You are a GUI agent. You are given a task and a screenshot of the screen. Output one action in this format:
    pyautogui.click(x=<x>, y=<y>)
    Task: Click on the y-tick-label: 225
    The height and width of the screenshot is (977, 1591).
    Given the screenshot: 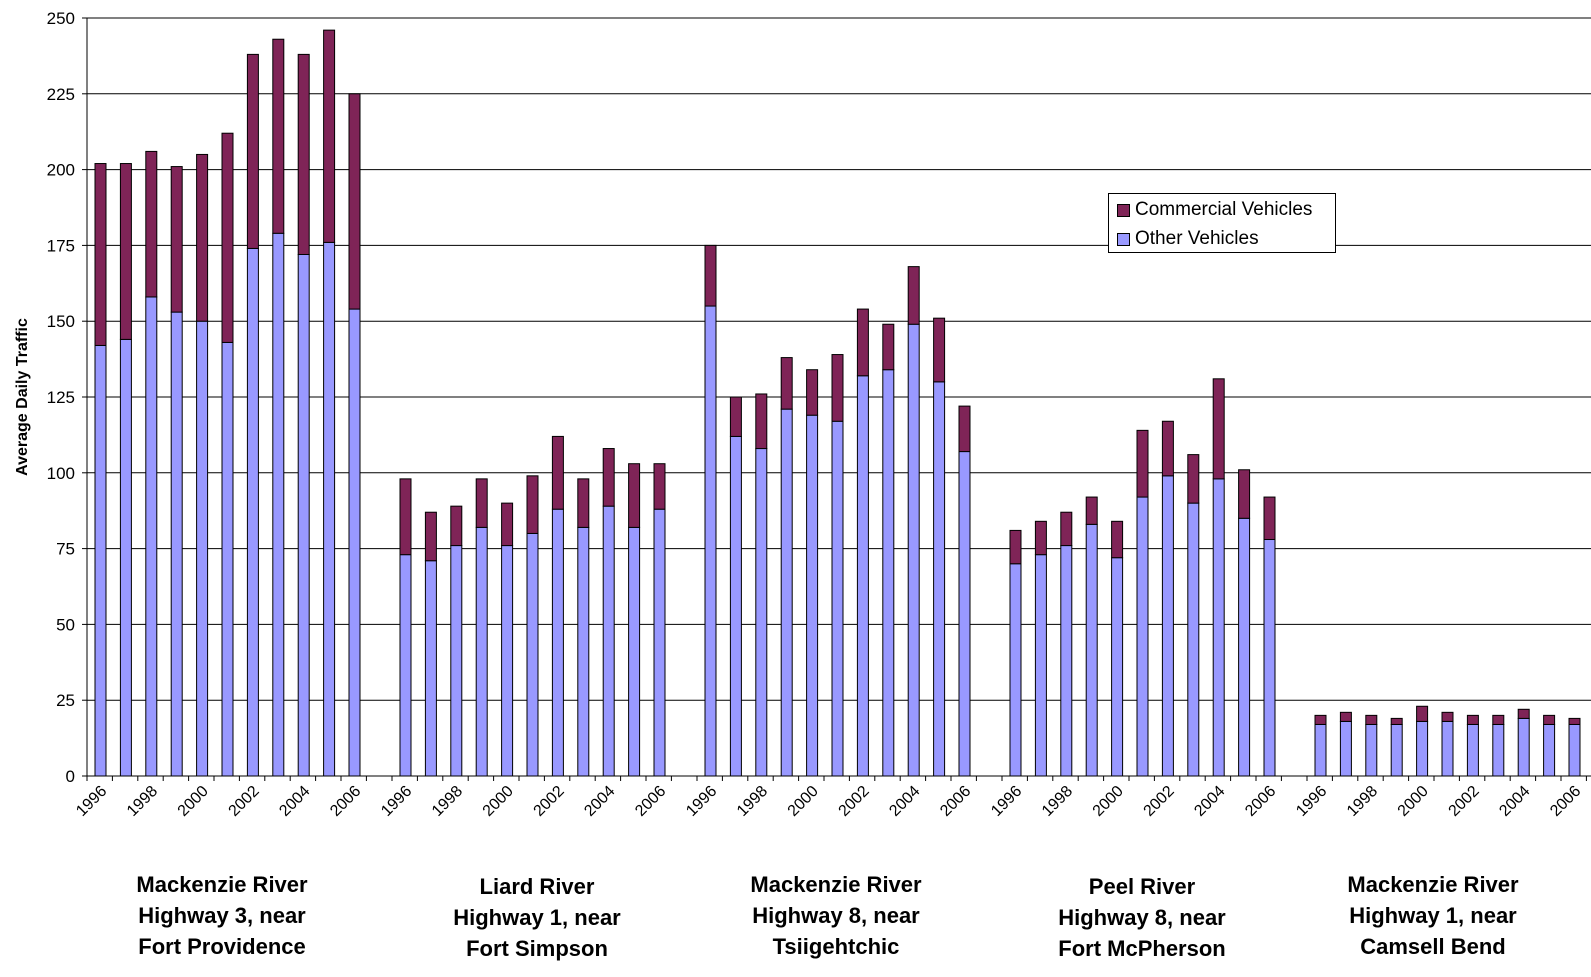 What is the action you would take?
    pyautogui.click(x=61, y=94)
    